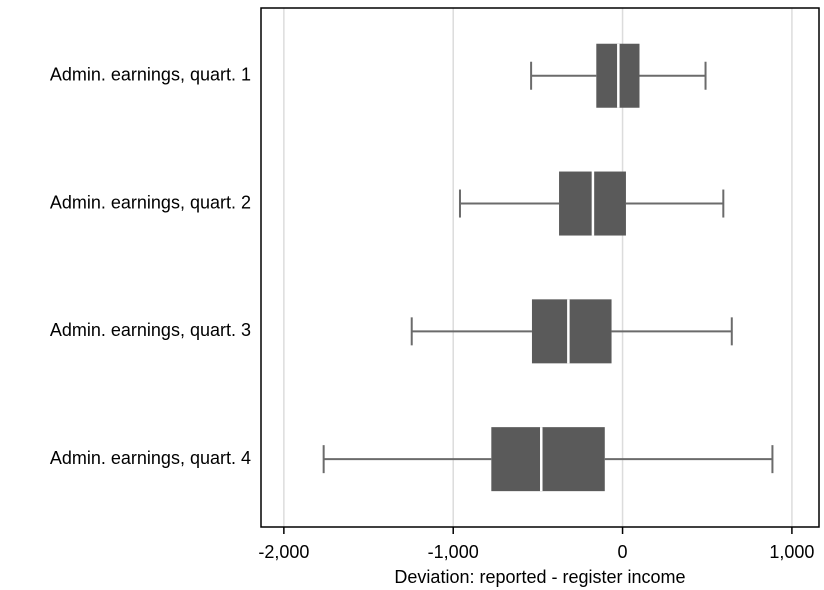  Describe the element at coordinates (791, 552) in the screenshot. I see `x-tick-label: 1,000` at that location.